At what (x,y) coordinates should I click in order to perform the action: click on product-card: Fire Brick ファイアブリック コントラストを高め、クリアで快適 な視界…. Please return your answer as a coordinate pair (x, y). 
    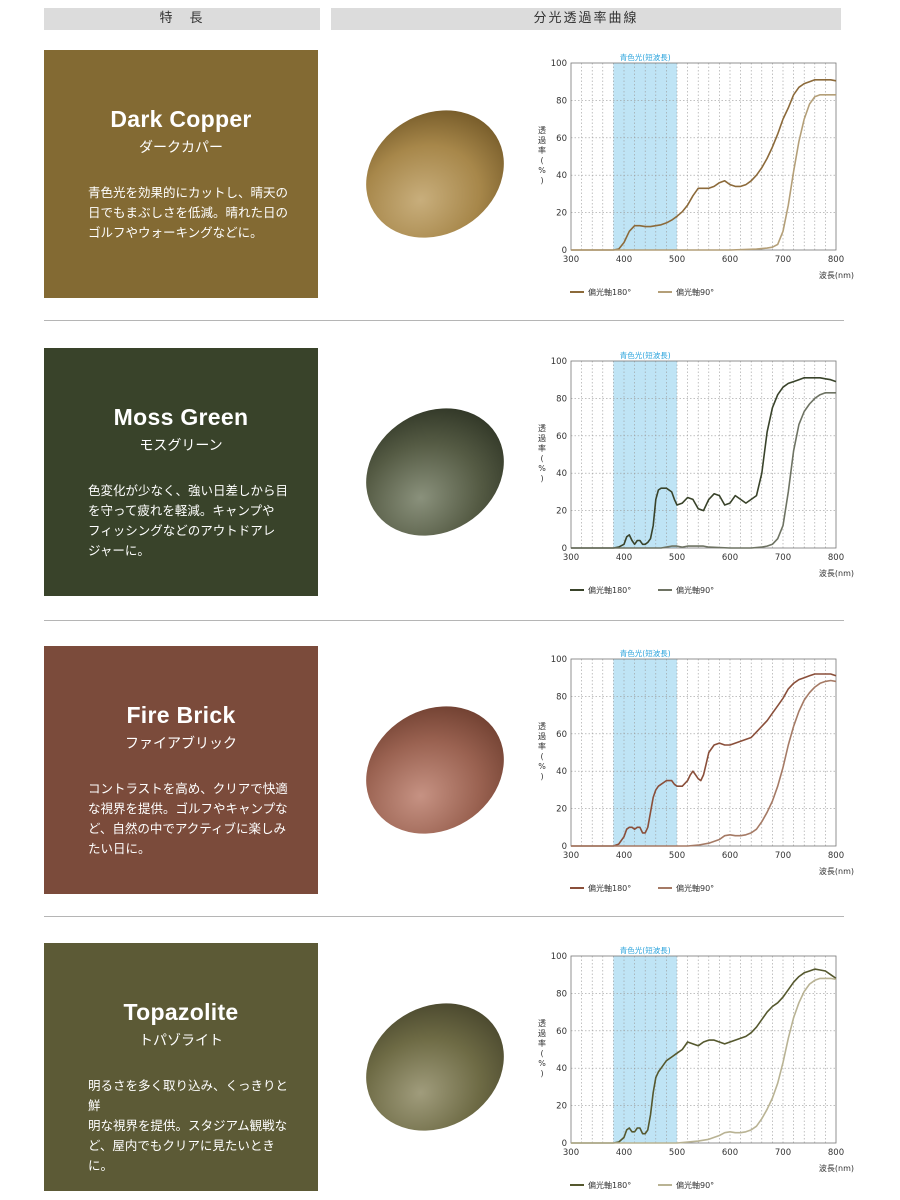
    Looking at the image, I should click on (181, 770).